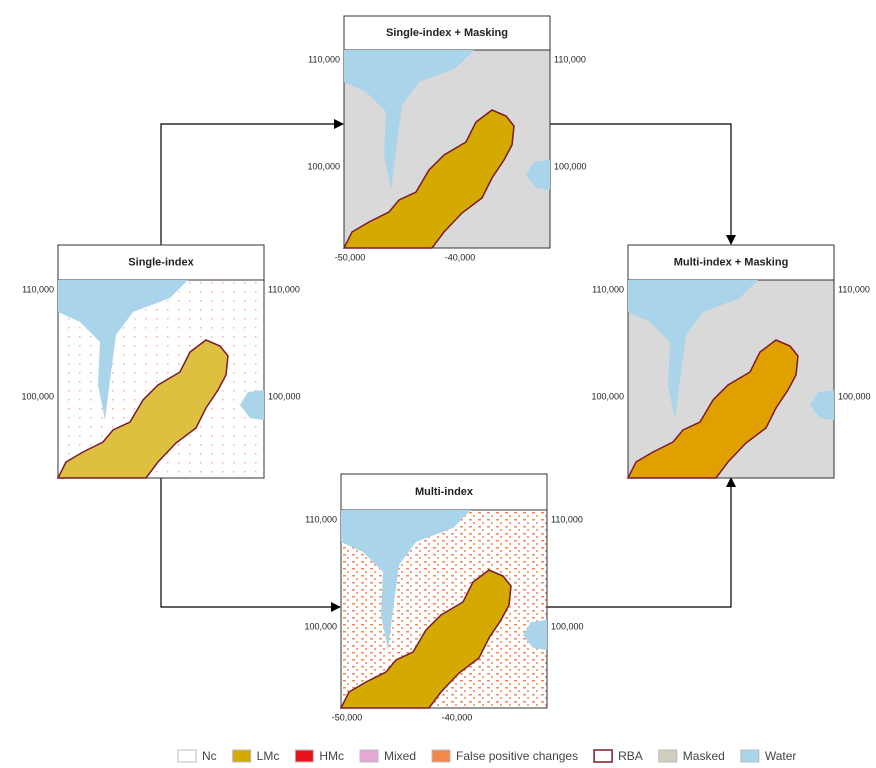  I want to click on legend-label: Water, so click(781, 756).